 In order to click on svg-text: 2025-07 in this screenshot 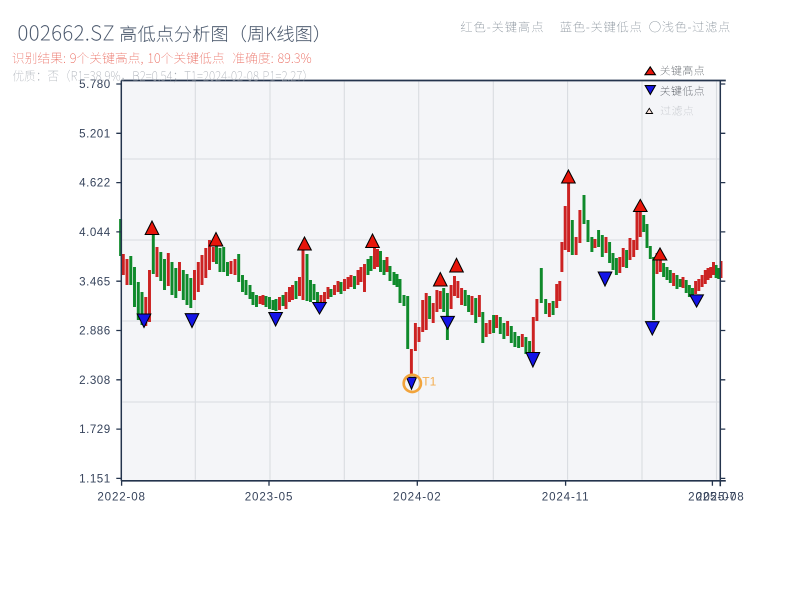, I will do `click(712, 497)`.